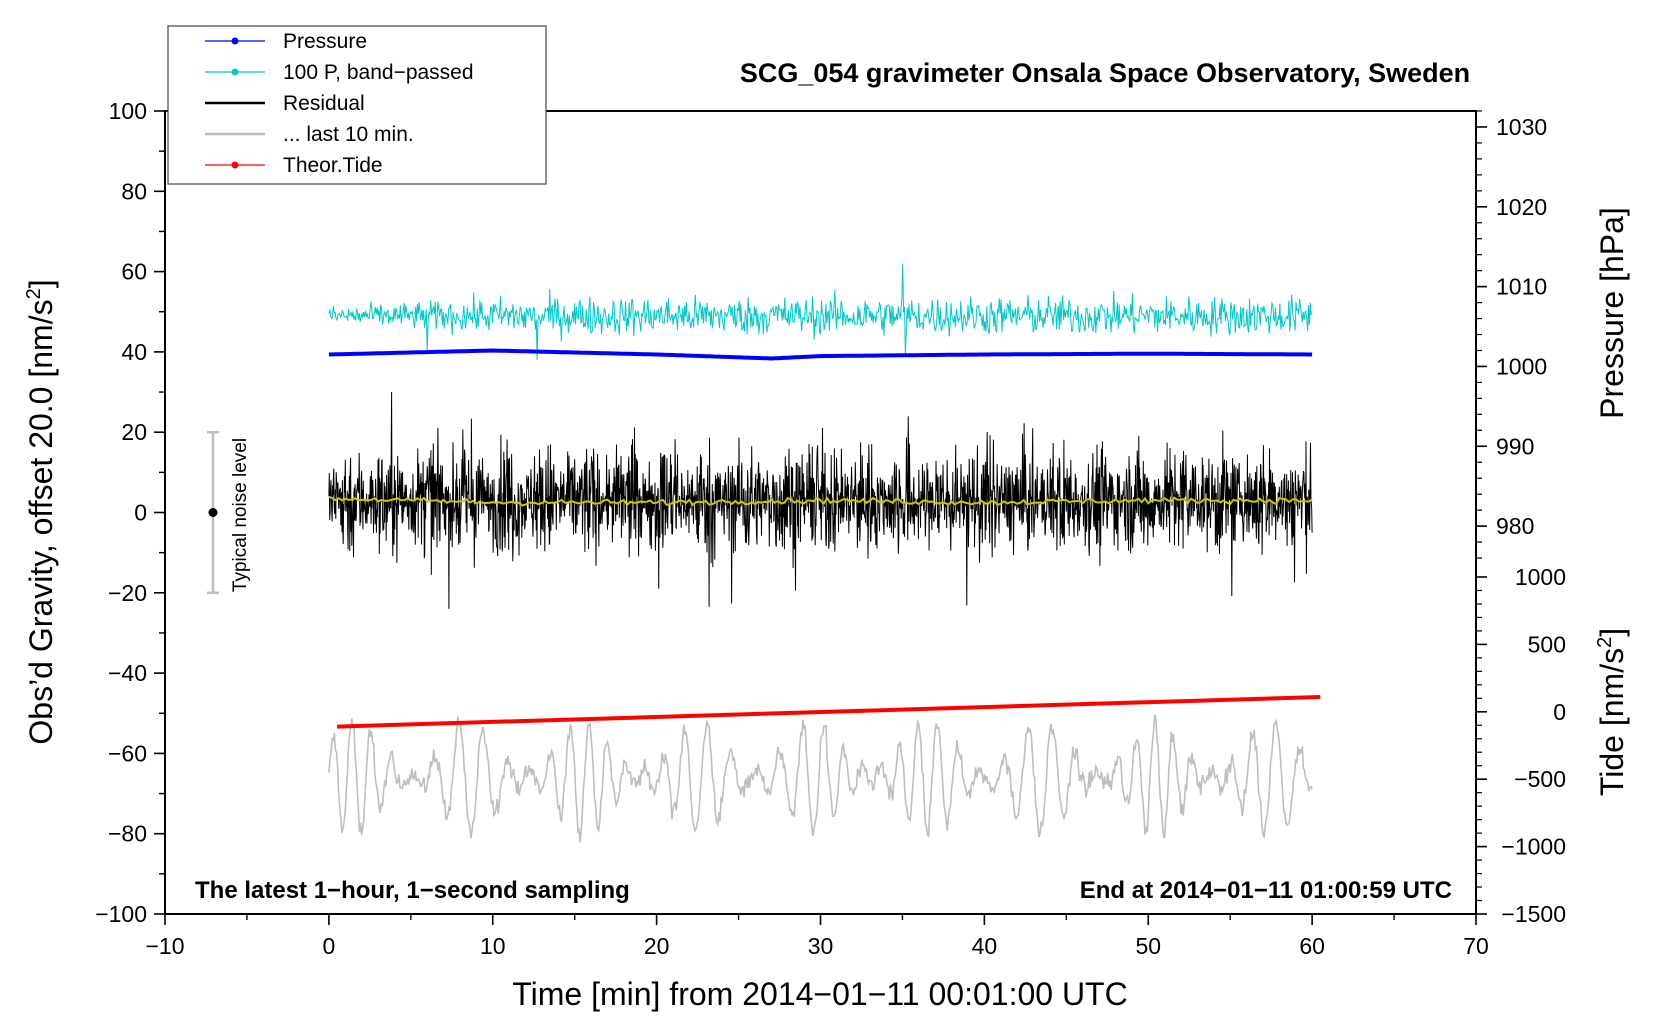 The height and width of the screenshot is (1020, 1660). Describe the element at coordinates (328, 946) in the screenshot. I see `x-tick-label-1: 0` at that location.